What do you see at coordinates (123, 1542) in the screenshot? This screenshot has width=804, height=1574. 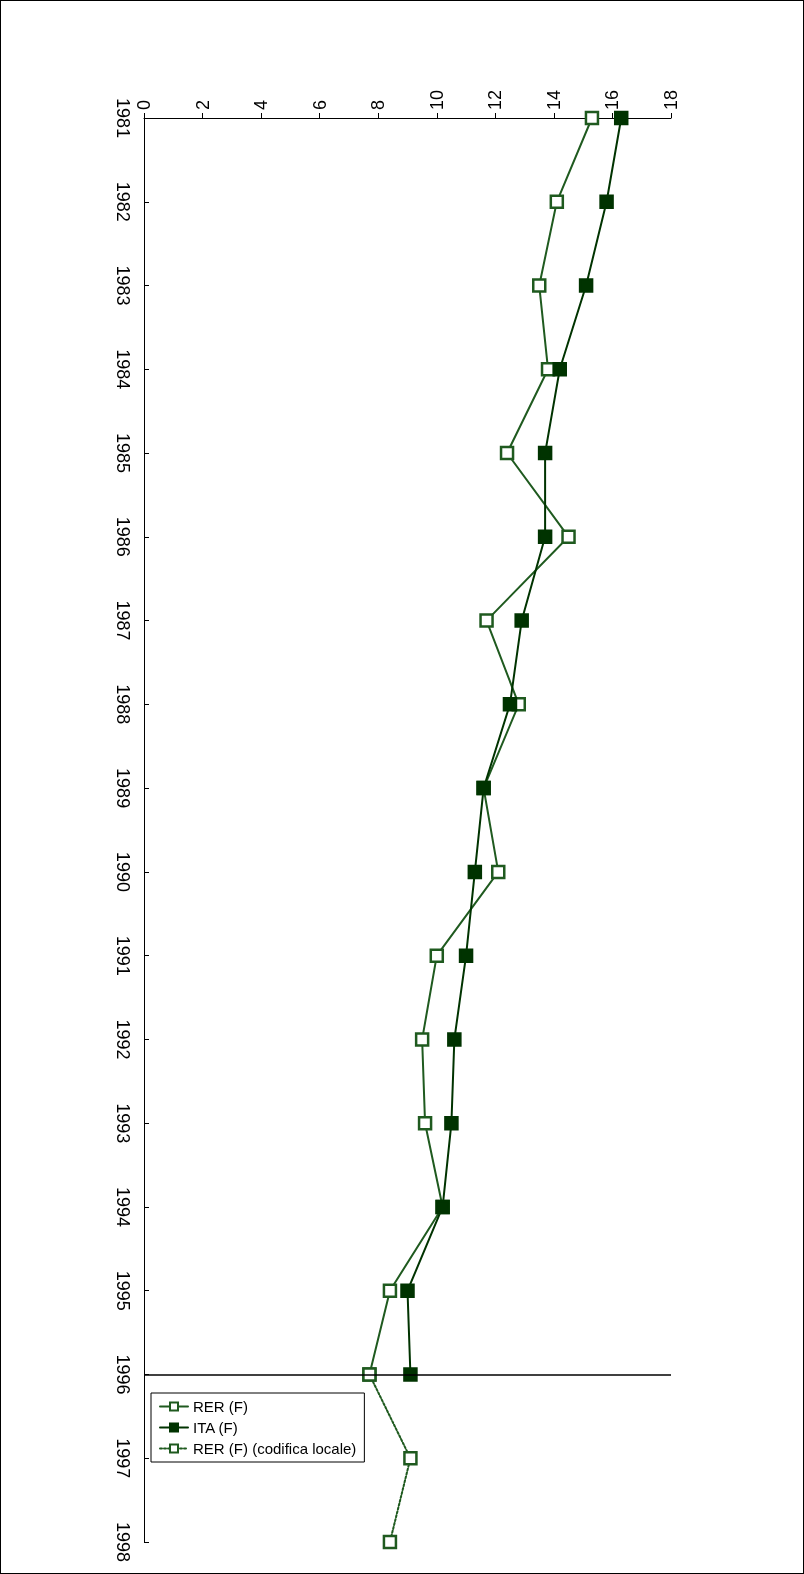 I see `y-tick-label: 1998` at bounding box center [123, 1542].